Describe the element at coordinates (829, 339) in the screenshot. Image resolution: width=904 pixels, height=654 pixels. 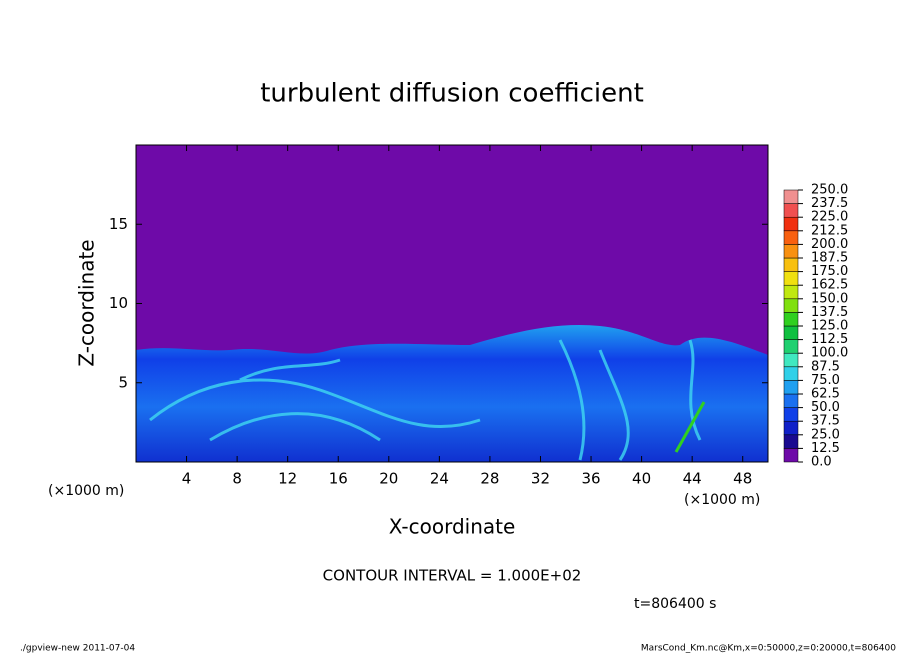
I see `colorbar-label: 112.5` at that location.